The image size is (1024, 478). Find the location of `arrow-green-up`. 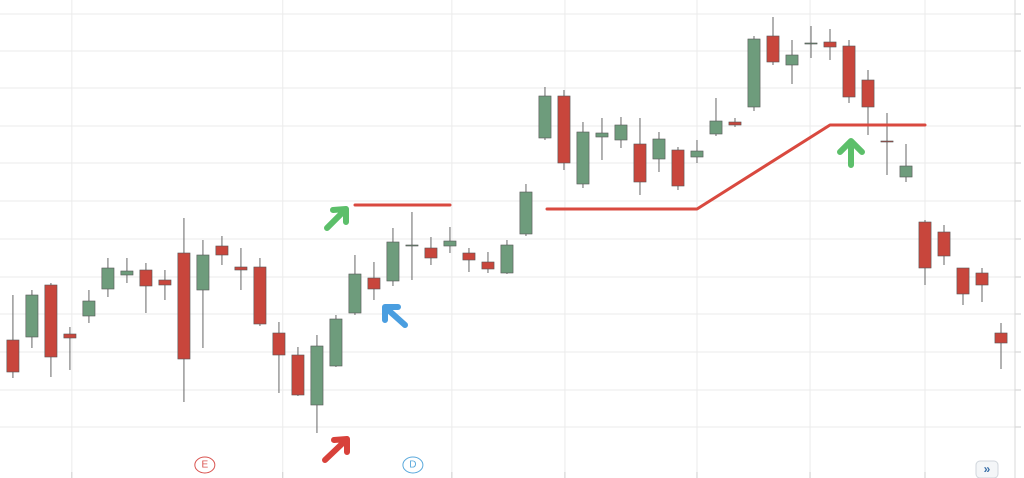

arrow-green-up is located at coordinates (851, 153).